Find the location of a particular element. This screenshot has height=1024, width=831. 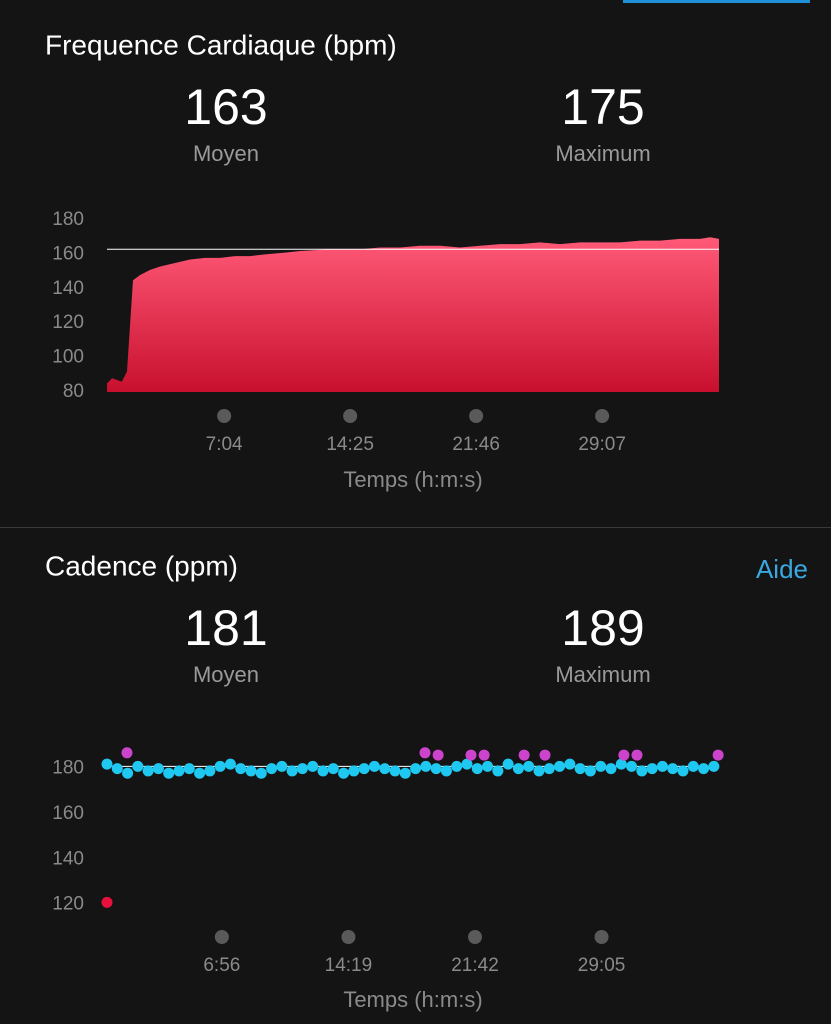

panel-title: Cadence (ppm) is located at coordinates (141, 565).